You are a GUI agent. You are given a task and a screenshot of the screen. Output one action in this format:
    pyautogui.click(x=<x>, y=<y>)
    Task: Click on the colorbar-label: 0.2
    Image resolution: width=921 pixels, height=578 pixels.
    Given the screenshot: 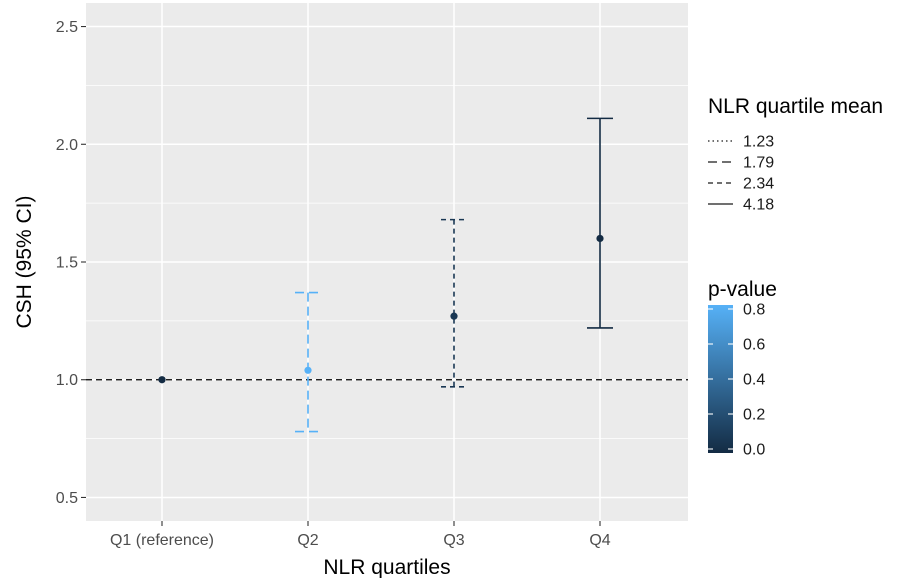 What is the action you would take?
    pyautogui.click(x=754, y=415)
    